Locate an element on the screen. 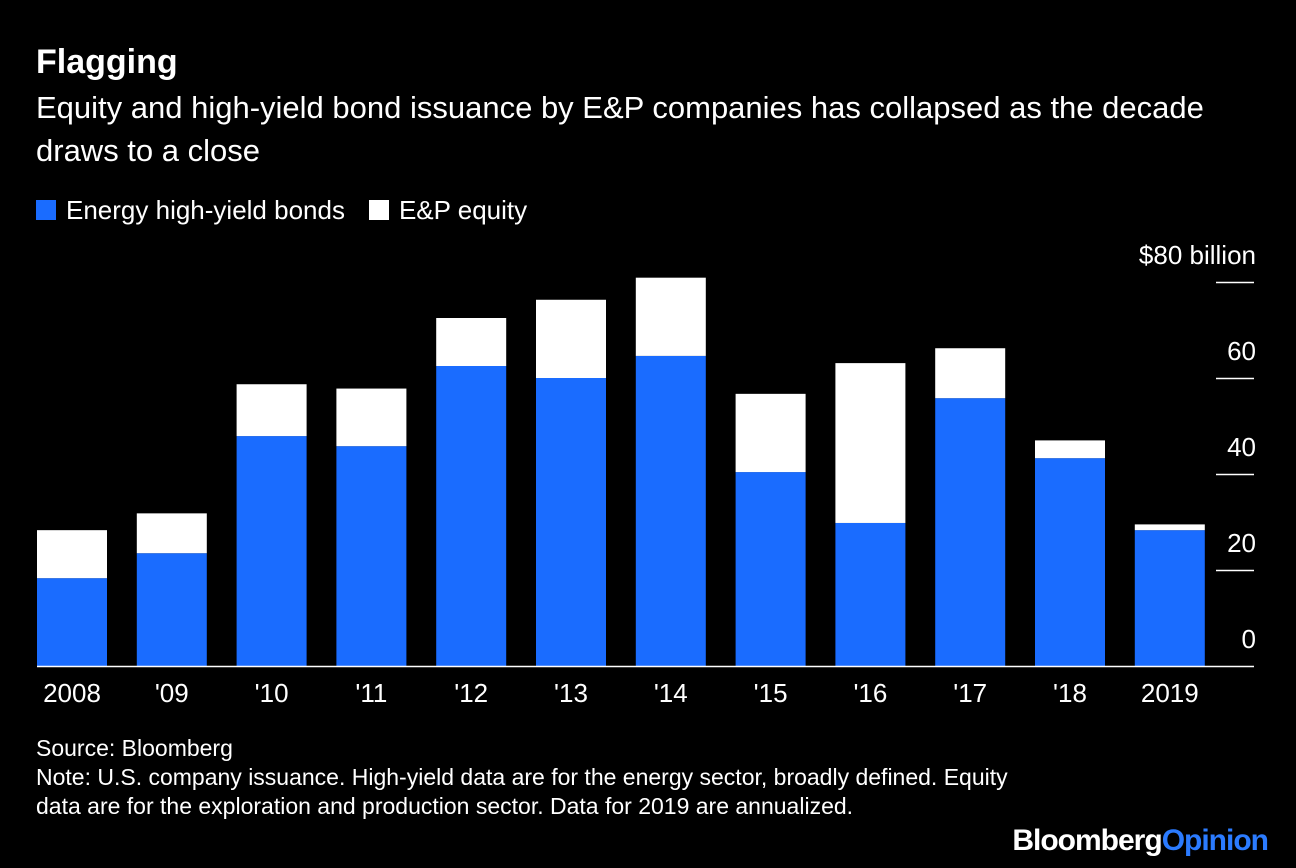 The image size is (1296, 868). chart-title: Flagging is located at coordinates (107, 62).